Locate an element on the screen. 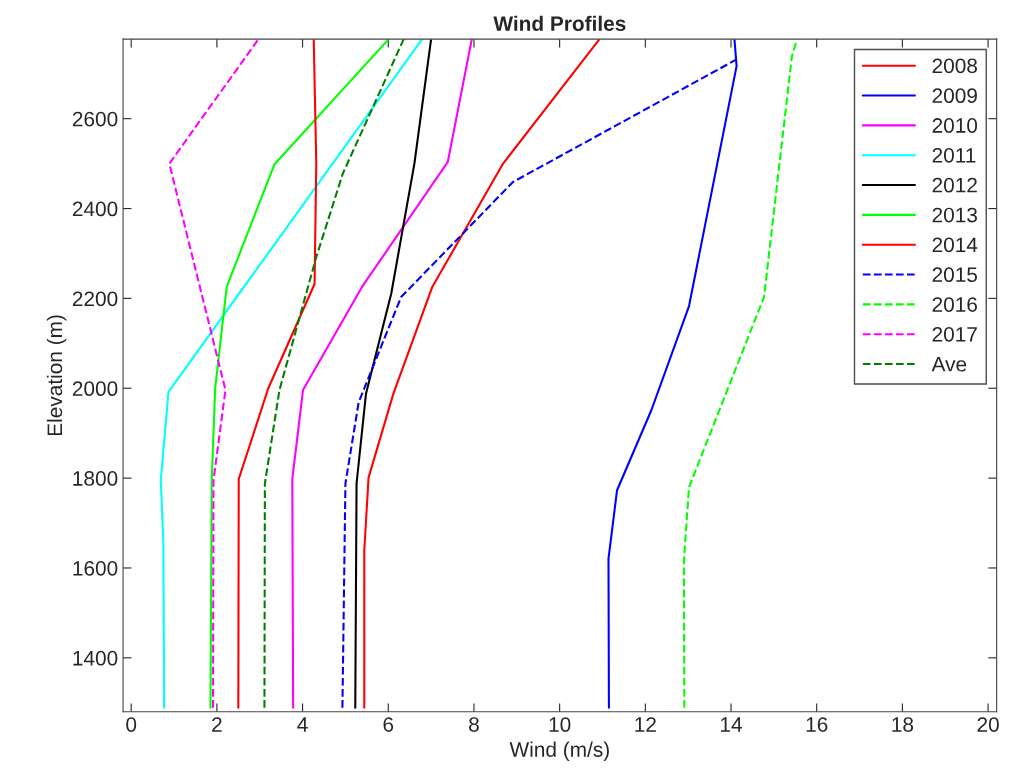 The height and width of the screenshot is (783, 1017). x-tick-label: 18 is located at coordinates (903, 724).